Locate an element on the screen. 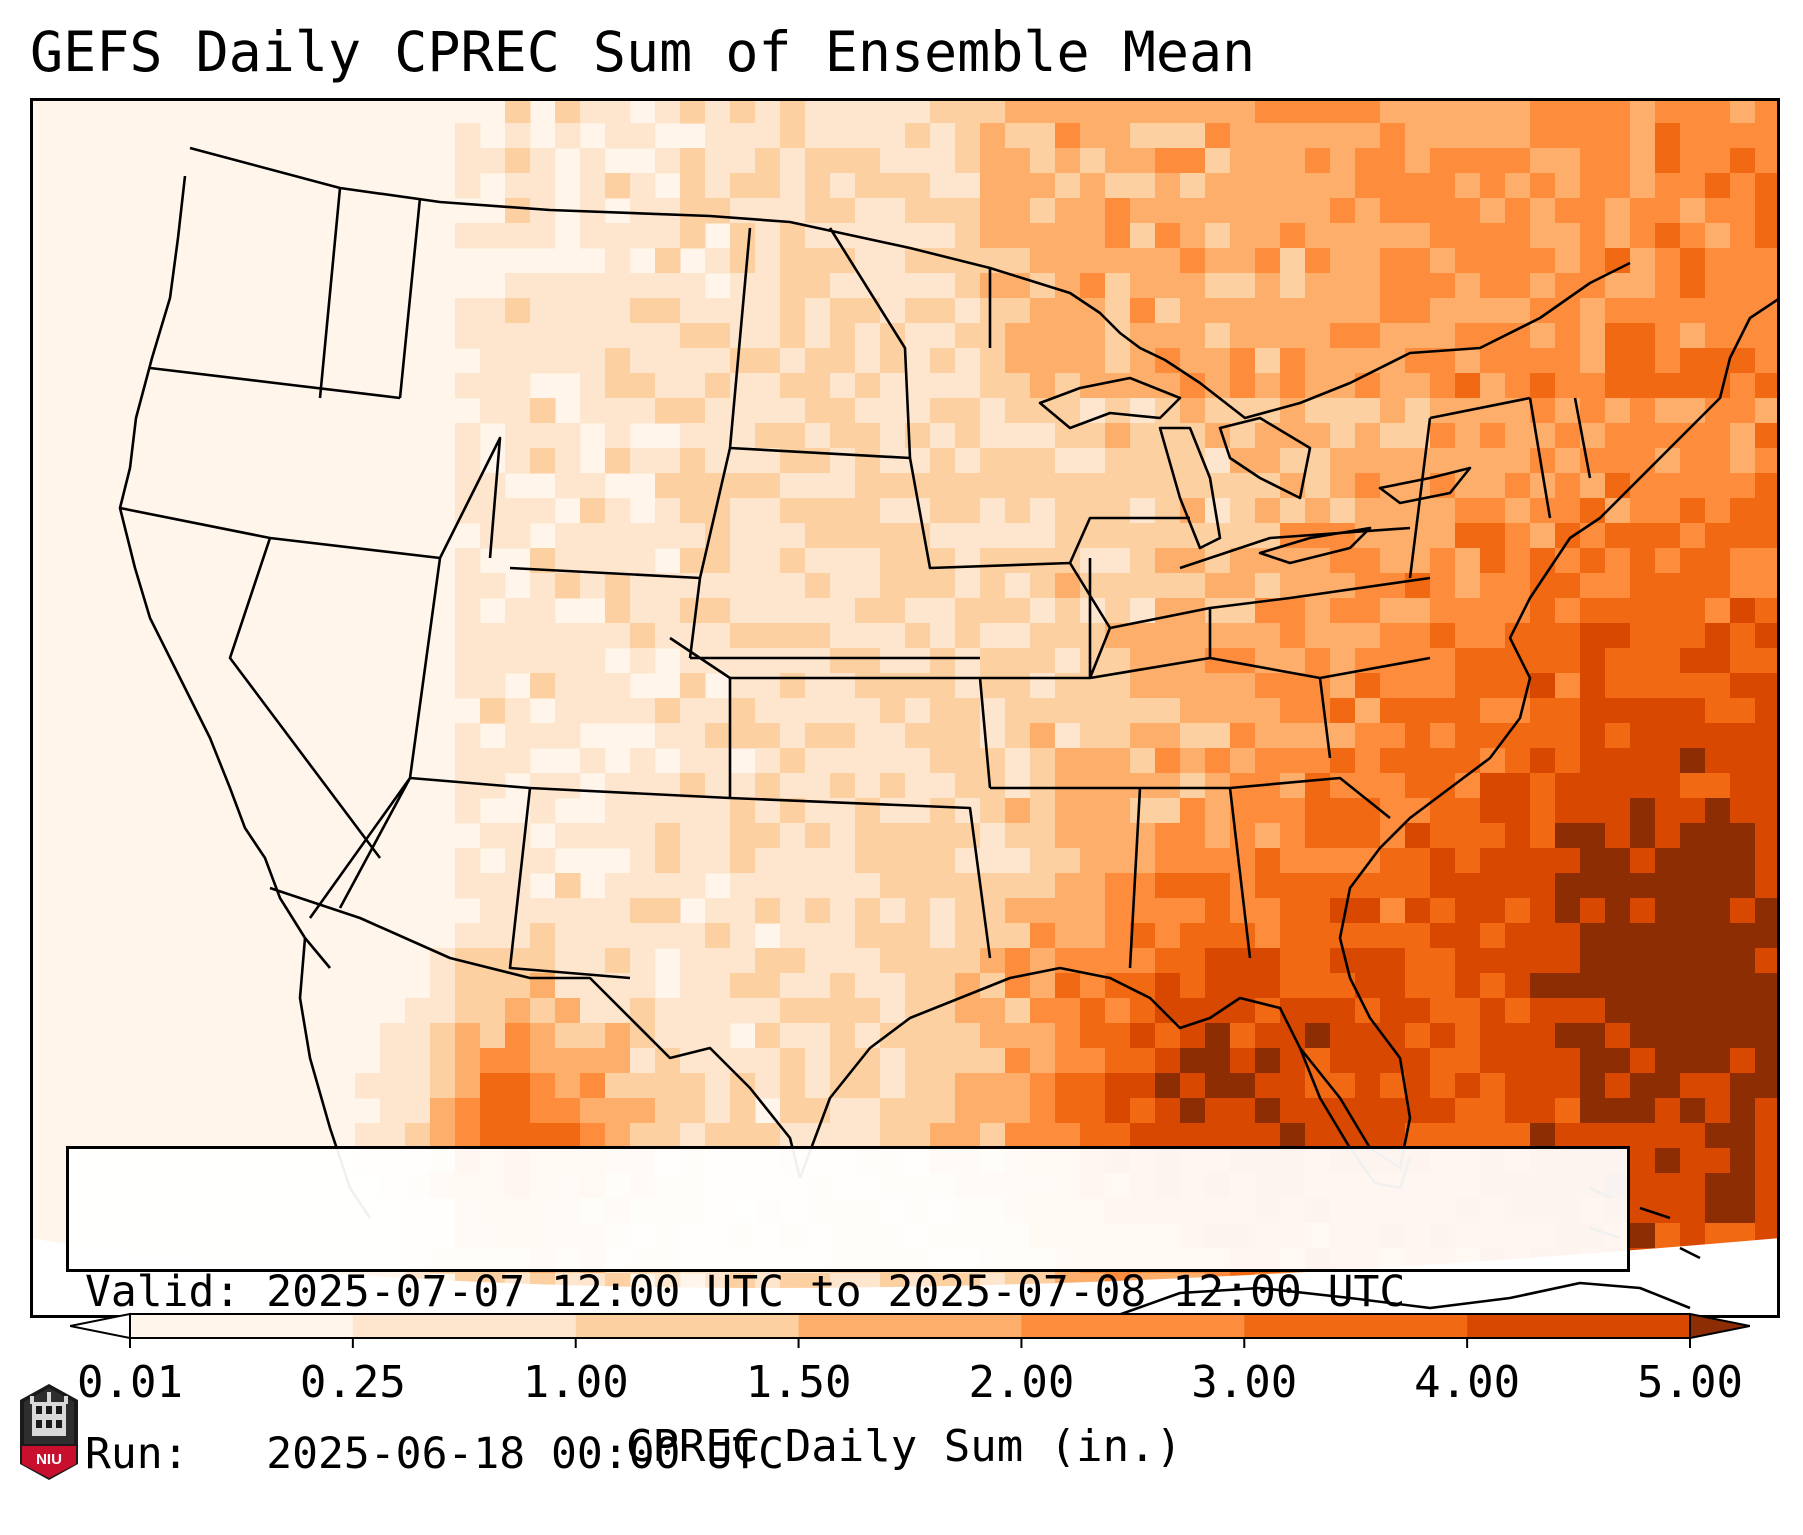  logo-text: NIU is located at coordinates (49, 1459).